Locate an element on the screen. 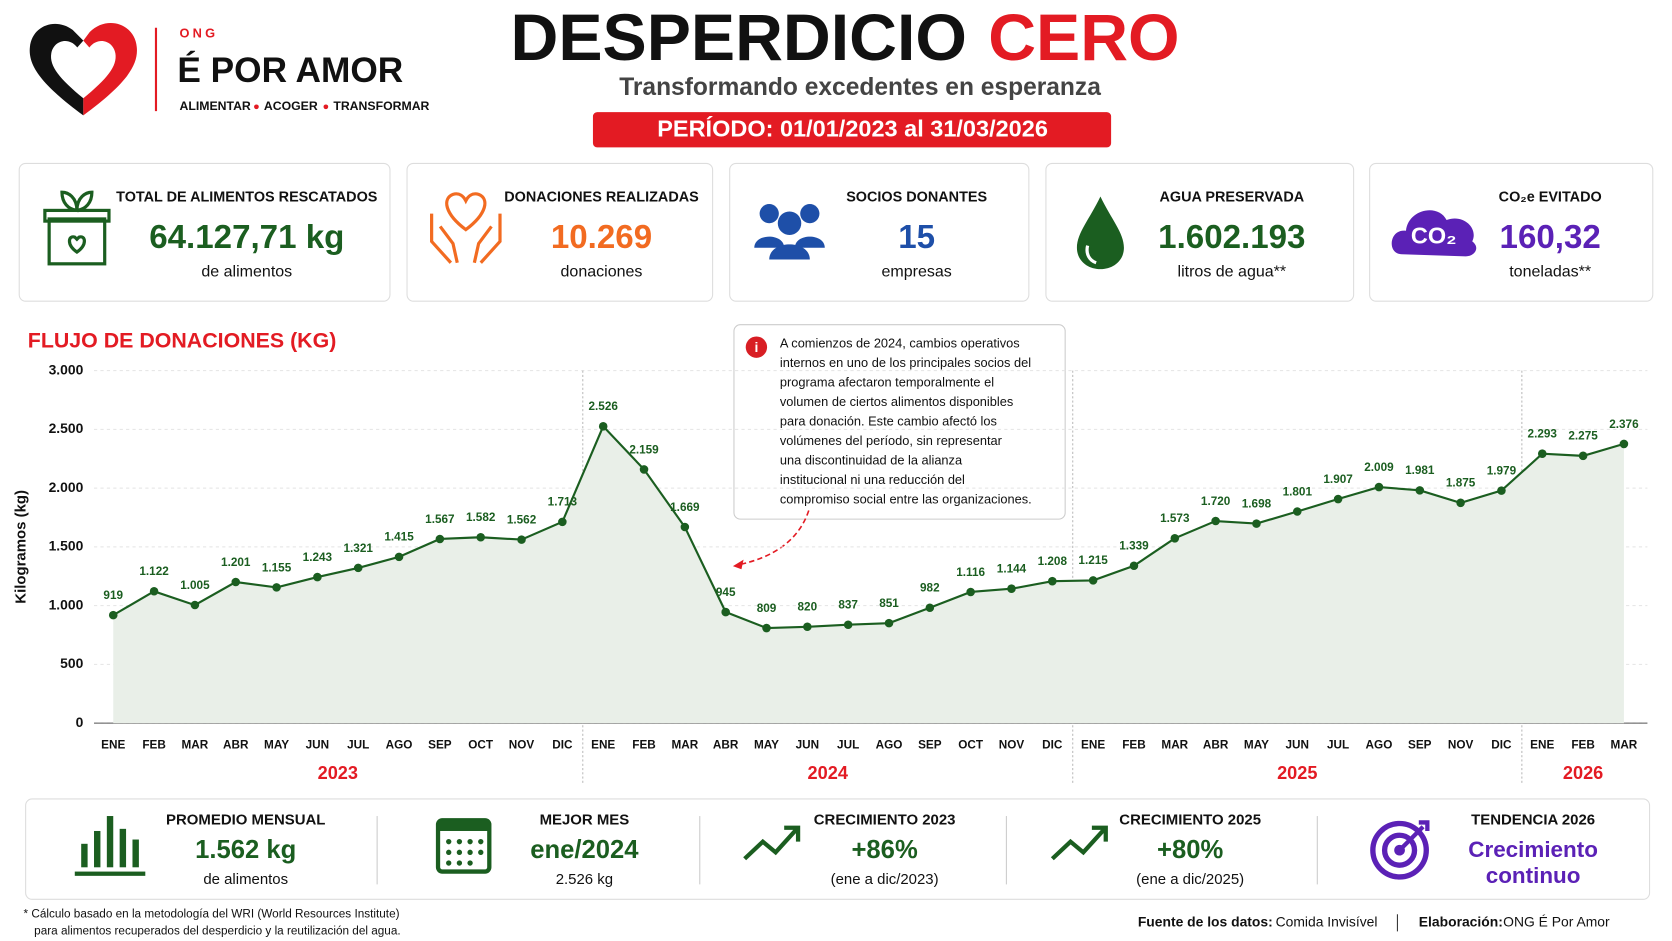 Image resolution: width=1672 pixels, height=941 pixels. value-label: 2.293 is located at coordinates (1543, 434).